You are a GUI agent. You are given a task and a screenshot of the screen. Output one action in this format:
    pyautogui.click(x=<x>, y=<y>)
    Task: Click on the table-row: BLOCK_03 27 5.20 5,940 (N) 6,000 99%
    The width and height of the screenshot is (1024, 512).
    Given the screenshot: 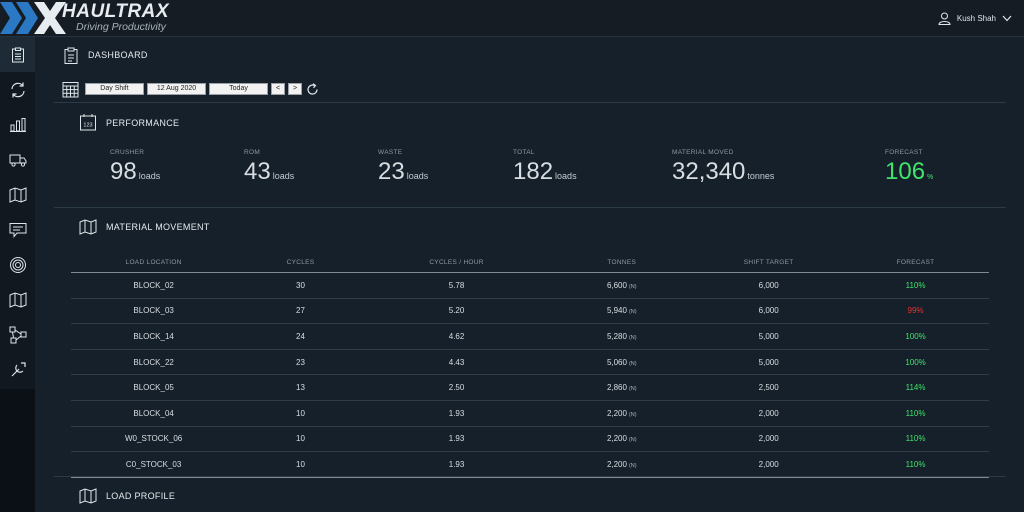 What is the action you would take?
    pyautogui.click(x=530, y=311)
    